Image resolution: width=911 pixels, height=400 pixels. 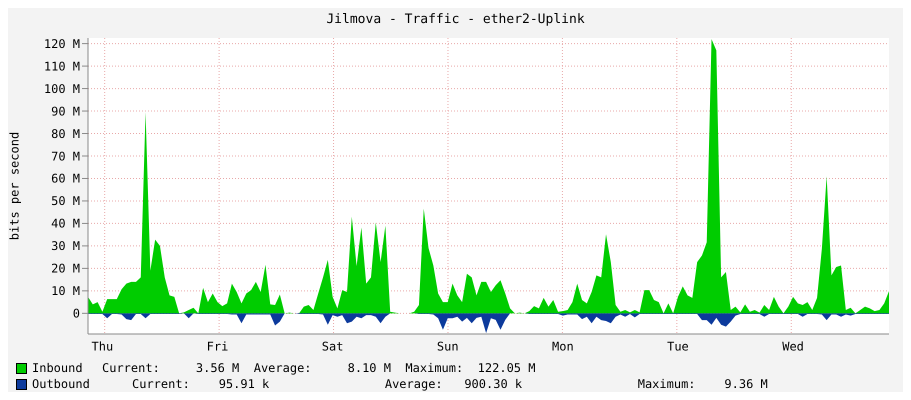 What do you see at coordinates (58, 368) in the screenshot?
I see `legend-label: Inbound` at bounding box center [58, 368].